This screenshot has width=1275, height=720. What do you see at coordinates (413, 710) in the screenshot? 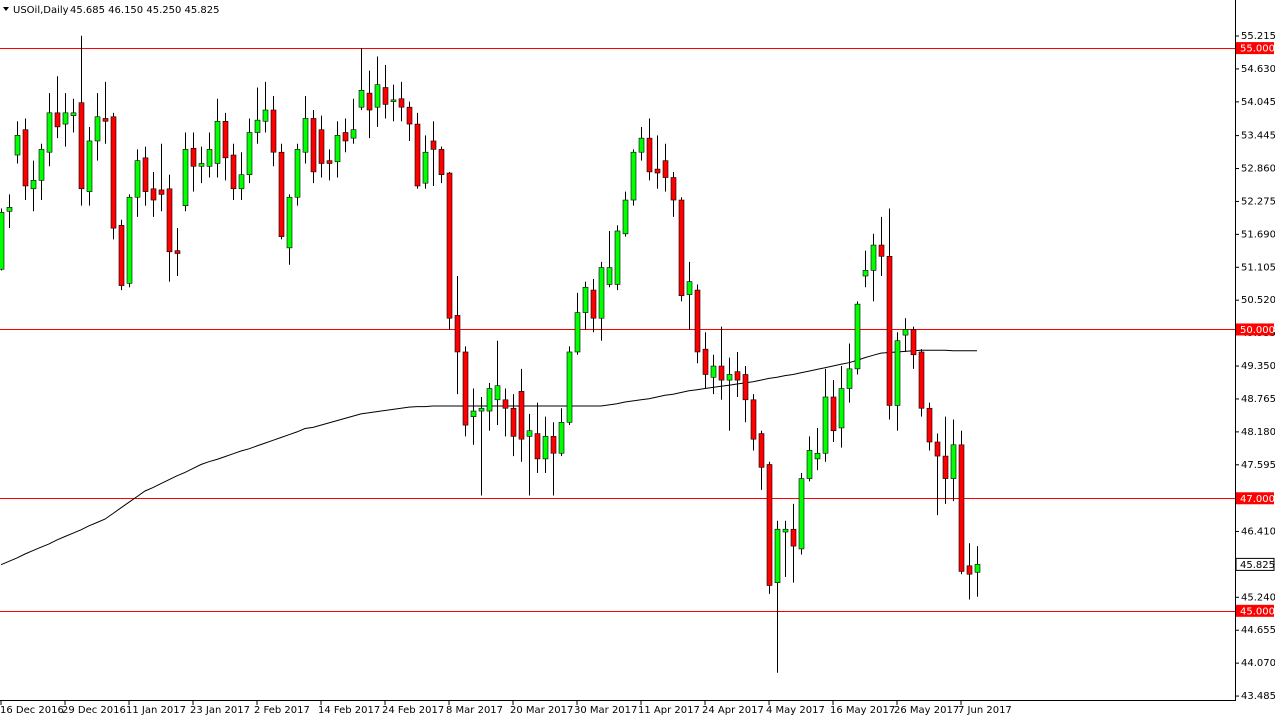
I see `x-tick-label: 24 Feb 2017` at bounding box center [413, 710].